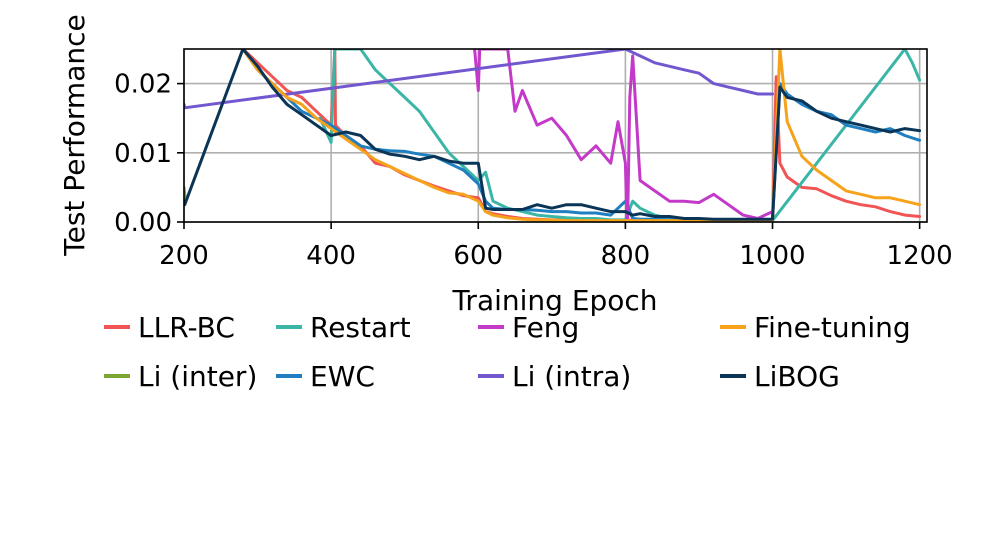 The image size is (996, 538). I want to click on legend-label-li-inter: Li (inter), so click(197, 376).